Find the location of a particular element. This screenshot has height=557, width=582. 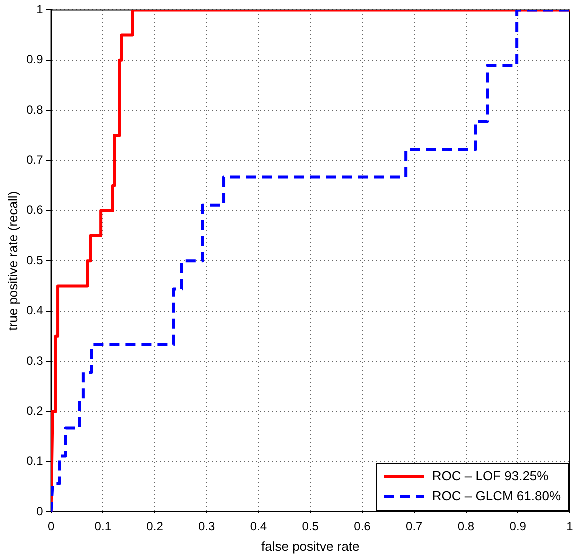

y-tick-label: 0.9 is located at coordinates (35, 59).